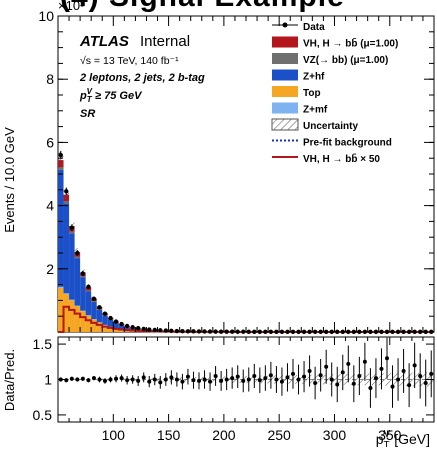 Image resolution: width=437 pixels, height=452 pixels. Describe the element at coordinates (50, 142) in the screenshot. I see `y-tick-label: 6` at that location.